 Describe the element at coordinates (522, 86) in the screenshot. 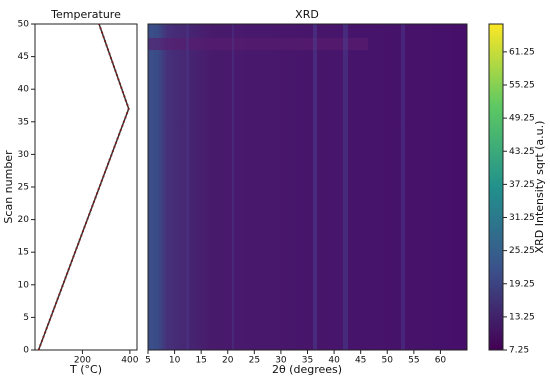

I see `colorbar-tick-label: 55.25` at that location.